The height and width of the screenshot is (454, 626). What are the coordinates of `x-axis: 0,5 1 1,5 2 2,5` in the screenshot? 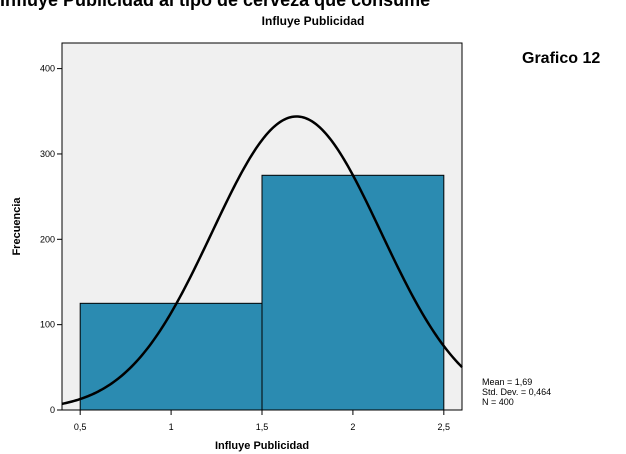 It's located at (262, 421).